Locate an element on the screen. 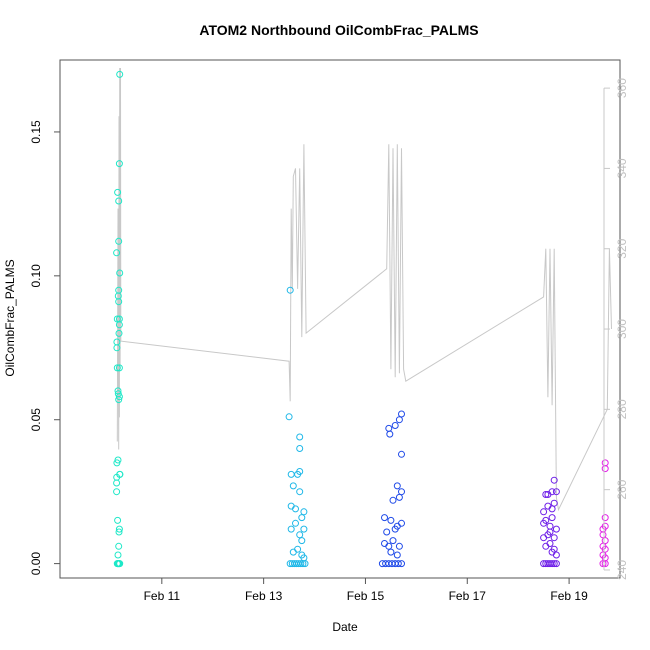 The width and height of the screenshot is (650, 650). right-y-tick-label: 340 is located at coordinates (622, 168).